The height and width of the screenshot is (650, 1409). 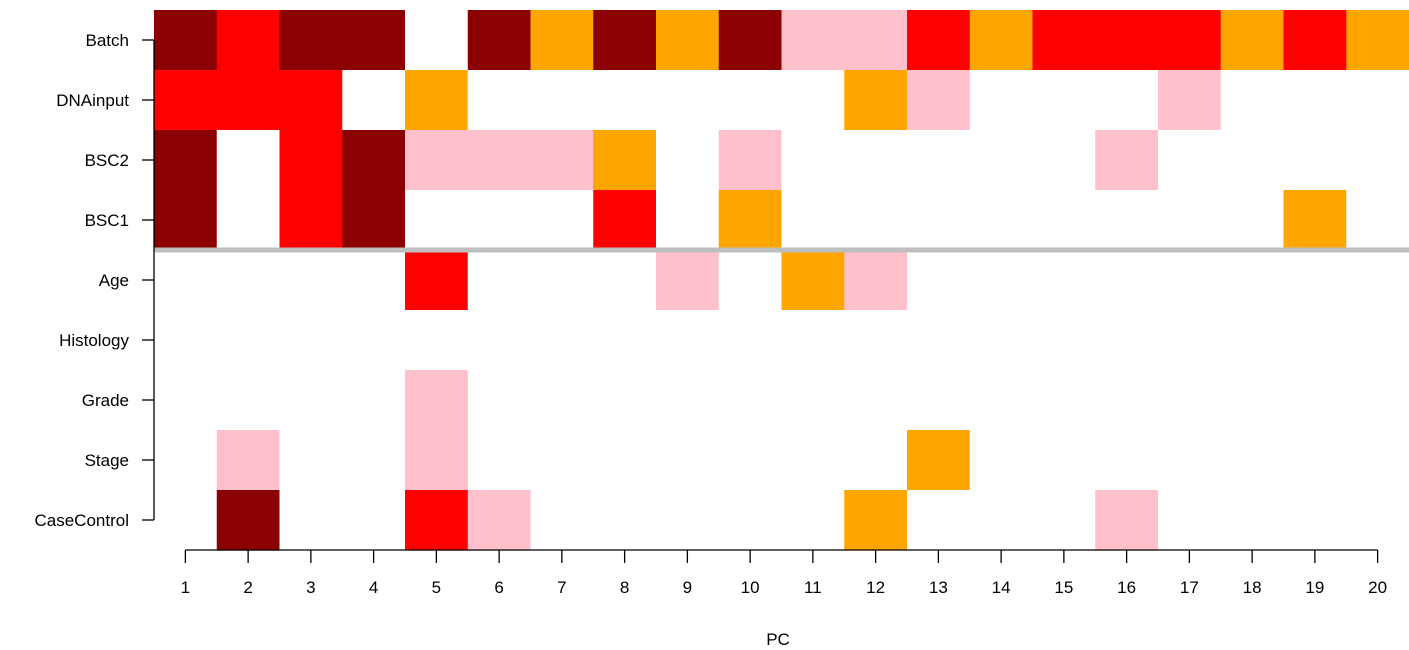 What do you see at coordinates (107, 160) in the screenshot?
I see `y-tick-label: BSC2` at bounding box center [107, 160].